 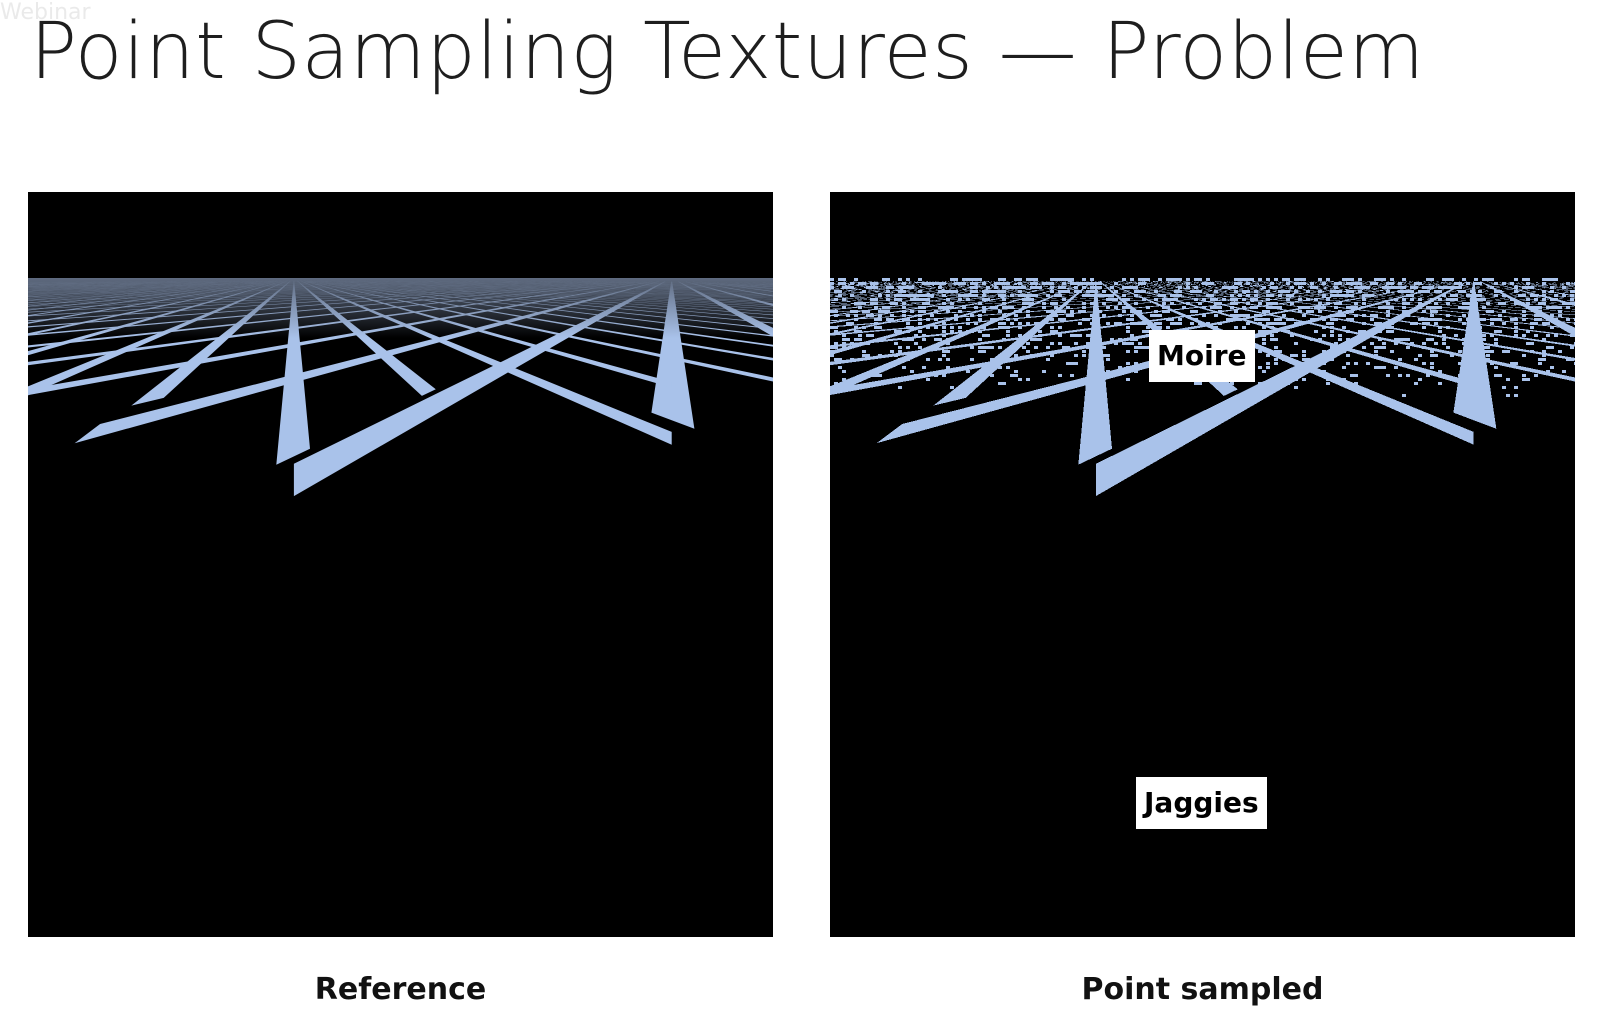 What do you see at coordinates (727, 52) in the screenshot?
I see `slide-title: Point Sampling Textures — Problem` at bounding box center [727, 52].